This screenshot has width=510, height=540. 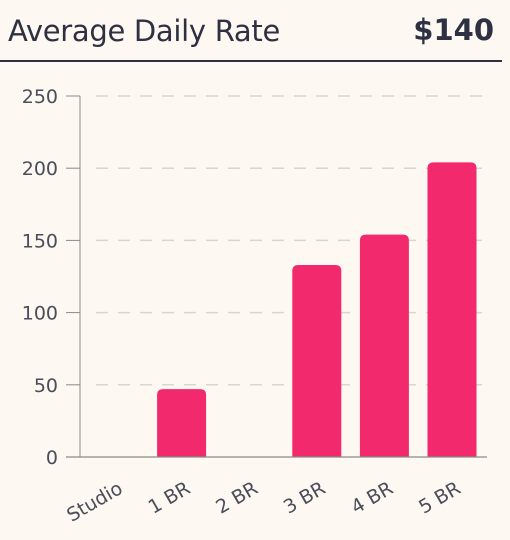 I want to click on bar-5-br, so click(x=452, y=309).